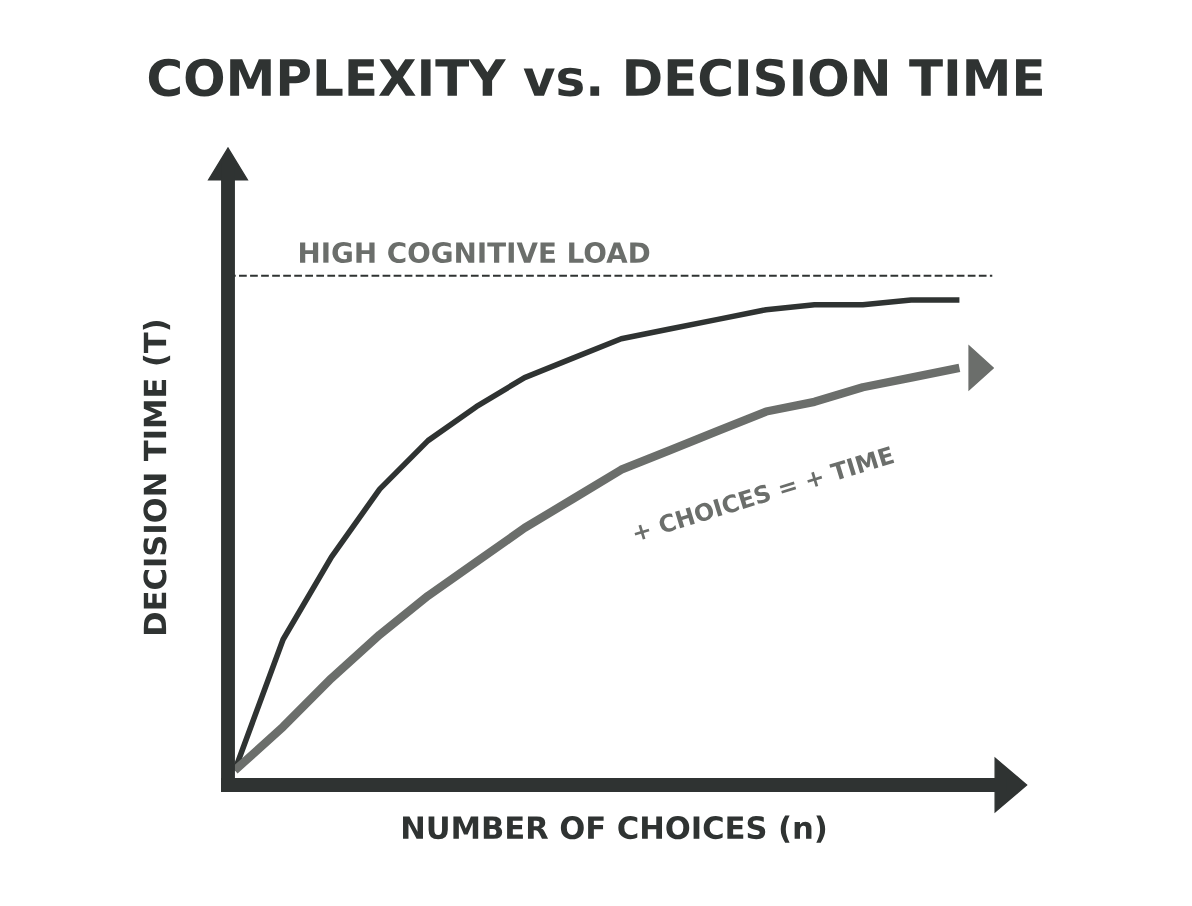 This screenshot has width=1192, height=906. I want to click on x-axis-title: NUMBER OF CHOICES (n), so click(614, 829).